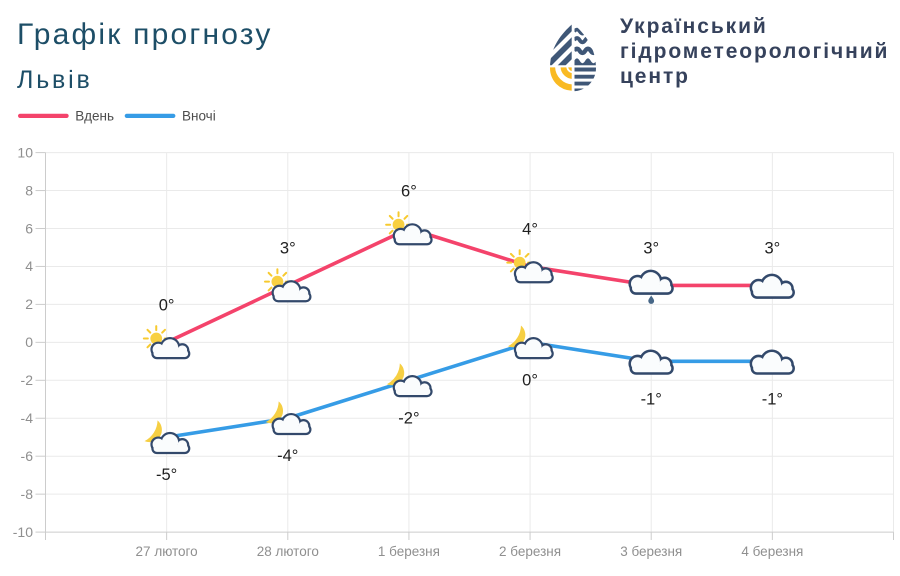  What do you see at coordinates (287, 456) in the screenshot?
I see `svg-text: -4°` at bounding box center [287, 456].